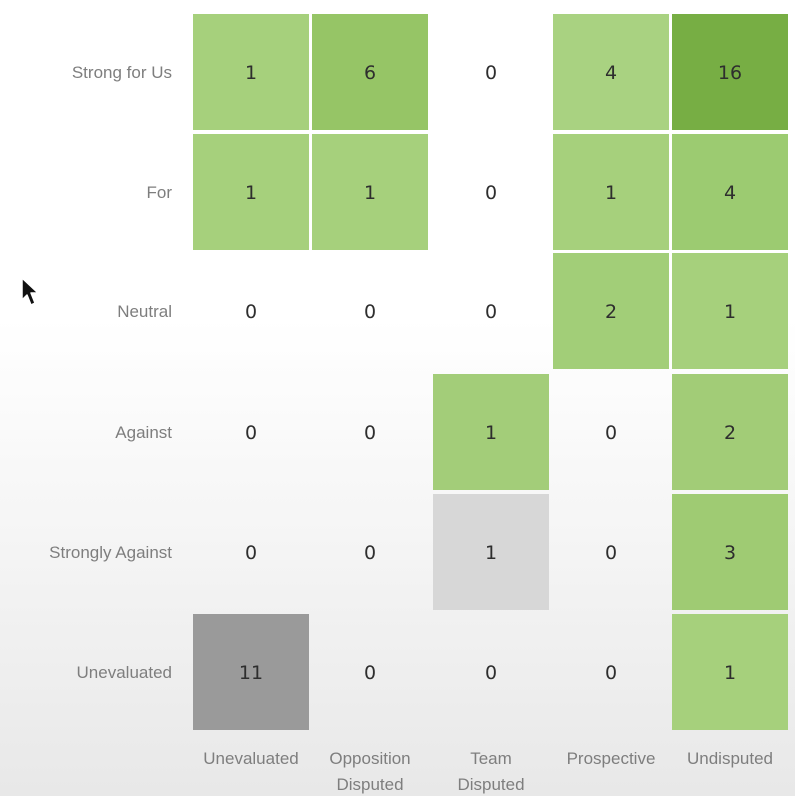 This screenshot has width=795, height=796. I want to click on cell-value-label: 16, so click(730, 73).